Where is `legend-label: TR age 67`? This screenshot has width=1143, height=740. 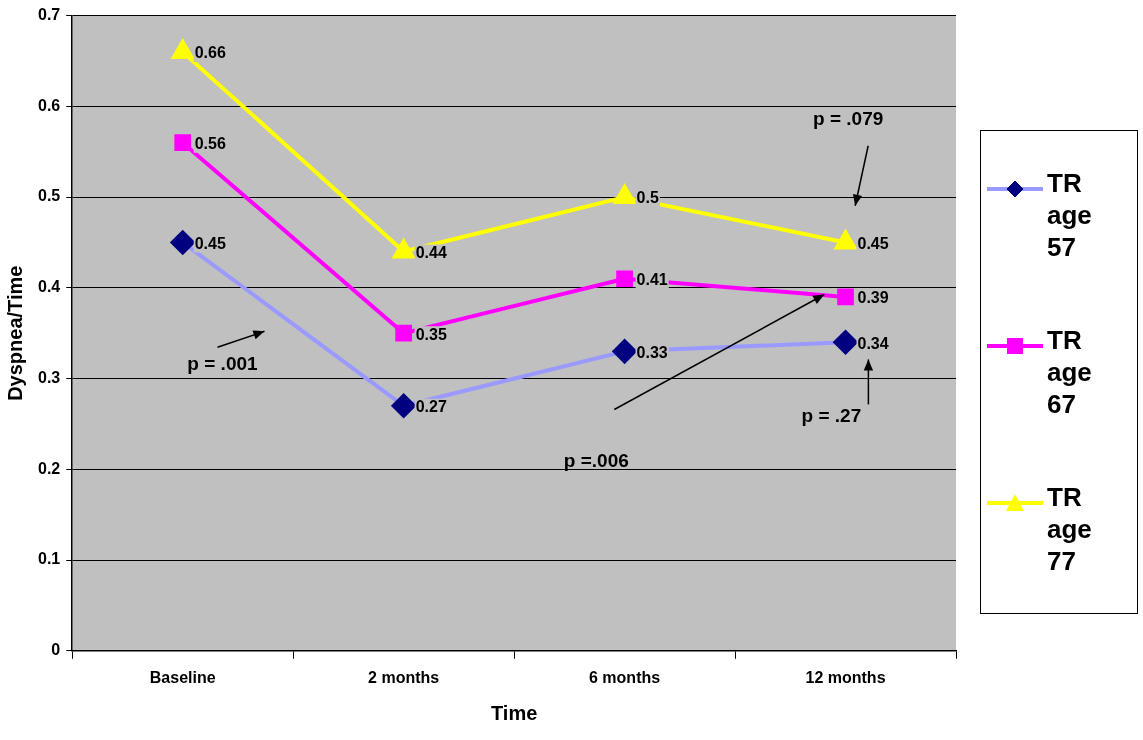
legend-label: TR age 67 is located at coordinates (1070, 372).